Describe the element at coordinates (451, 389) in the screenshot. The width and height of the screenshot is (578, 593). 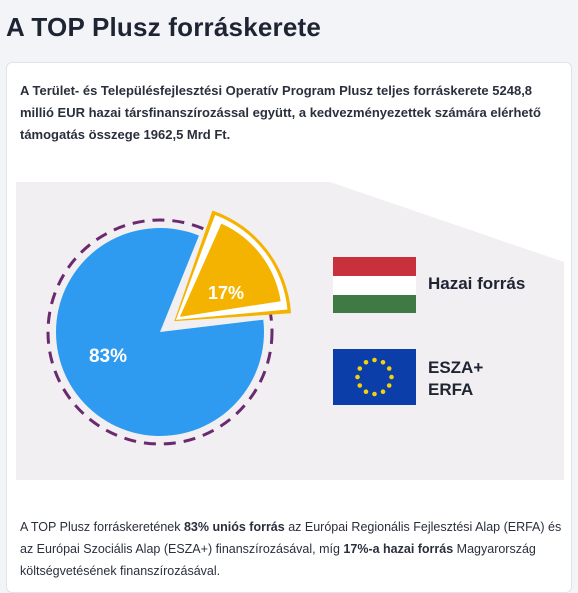
I see `legend-label-eu-2: ERFA` at that location.